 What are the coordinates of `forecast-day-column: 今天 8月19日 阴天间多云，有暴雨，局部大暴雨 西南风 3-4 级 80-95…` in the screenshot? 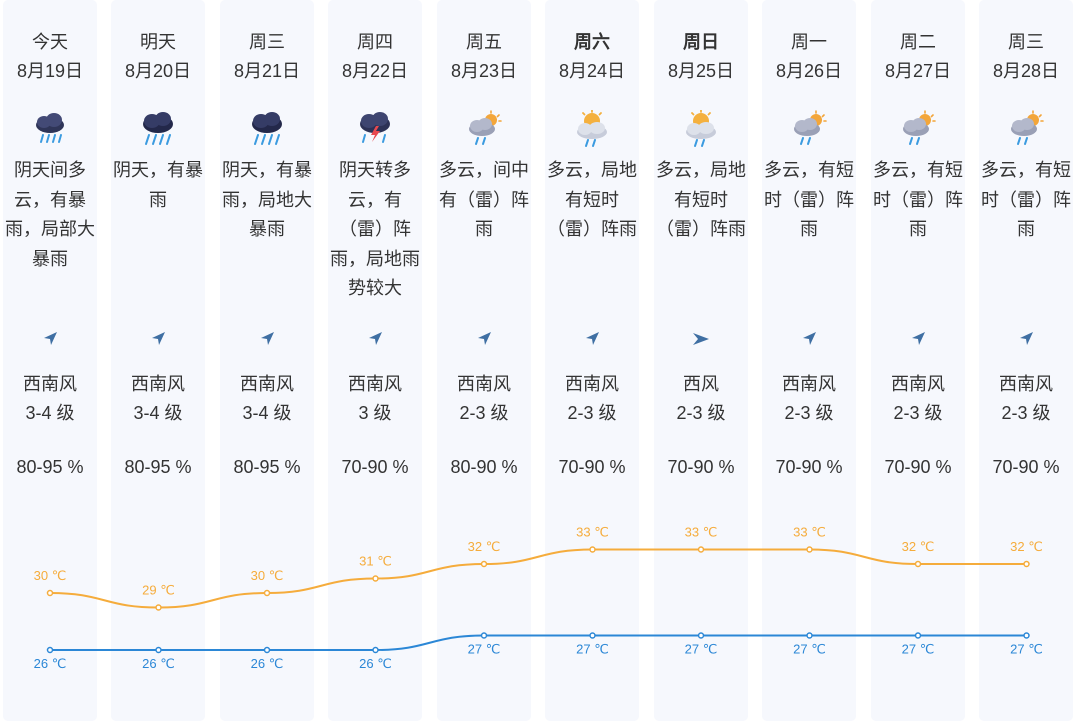 It's located at (50, 360).